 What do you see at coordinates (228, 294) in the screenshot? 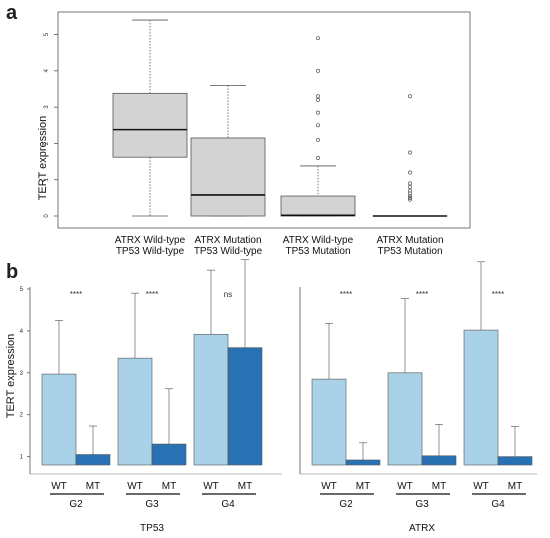
I see `significance-label: ns` at bounding box center [228, 294].